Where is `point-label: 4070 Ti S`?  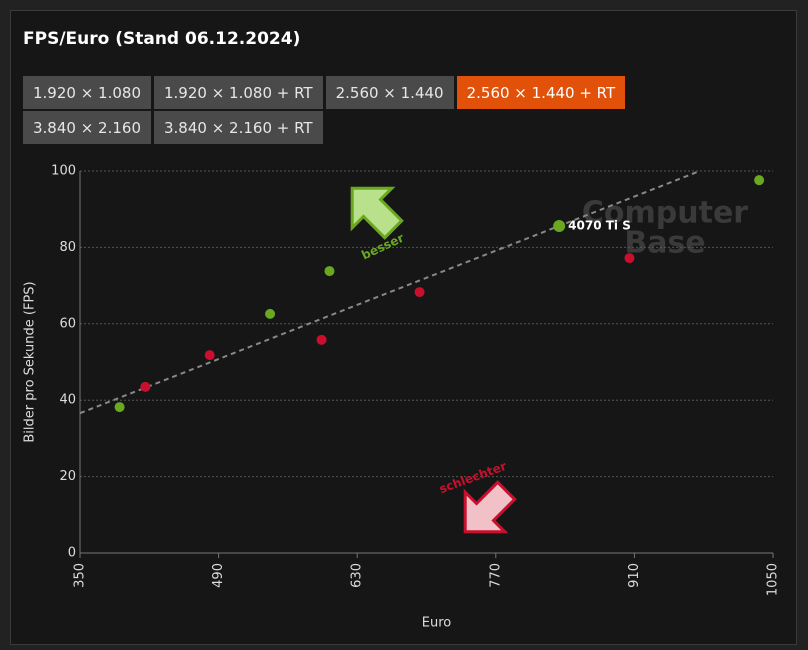
point-label: 4070 Ti S is located at coordinates (599, 226).